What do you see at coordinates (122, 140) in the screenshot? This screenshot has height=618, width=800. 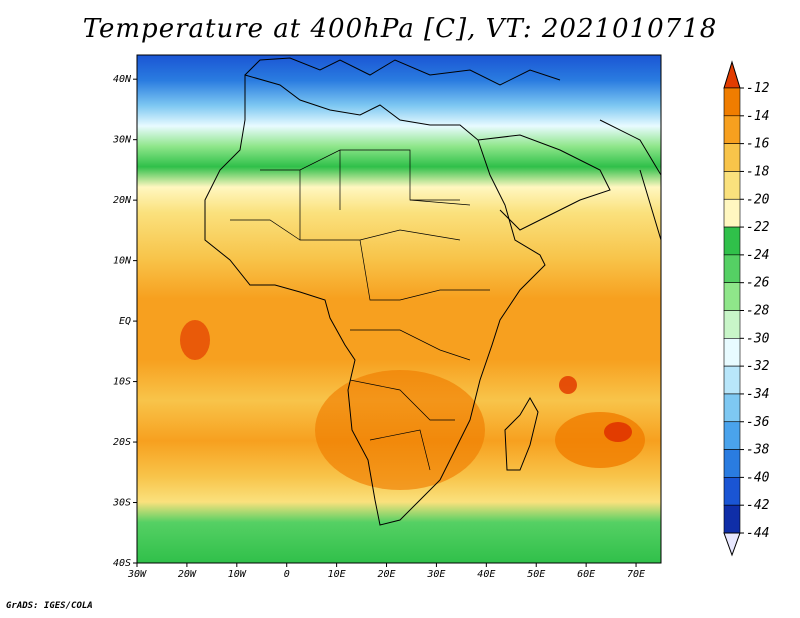 I see `lat-tick-label: 30N` at bounding box center [122, 140].